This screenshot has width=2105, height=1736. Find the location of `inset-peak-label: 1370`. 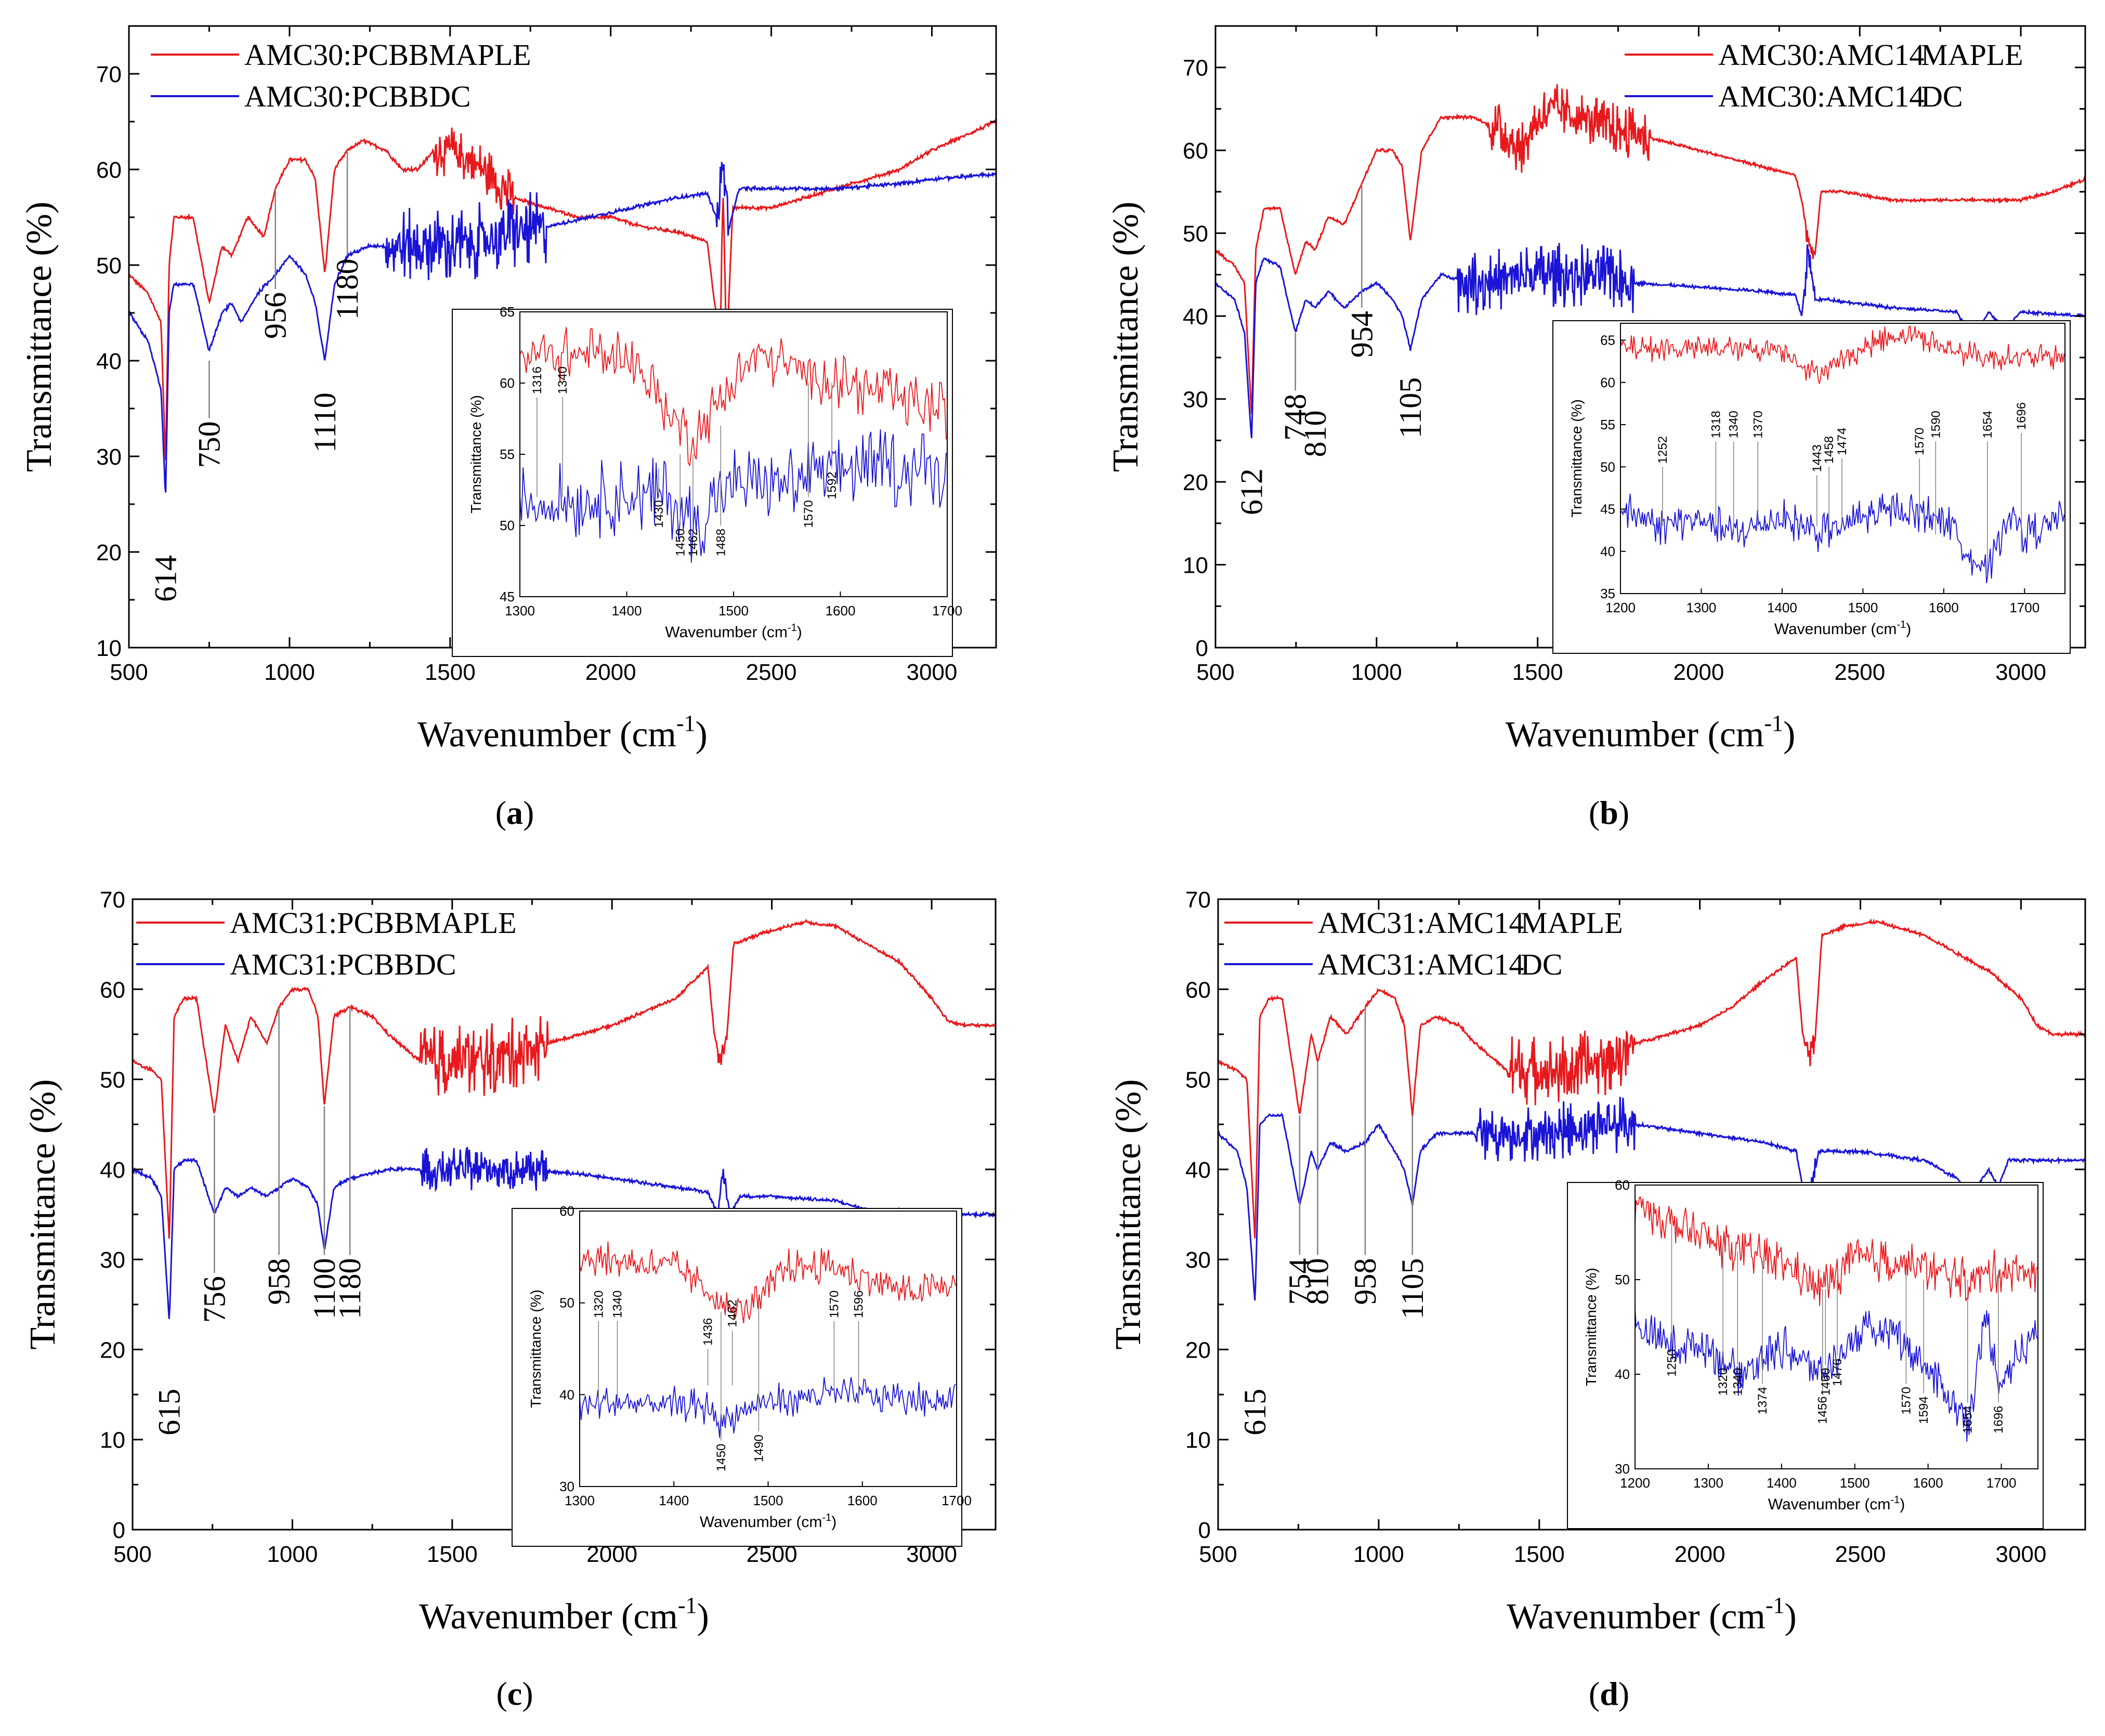

inset-peak-label: 1370 is located at coordinates (1758, 424).